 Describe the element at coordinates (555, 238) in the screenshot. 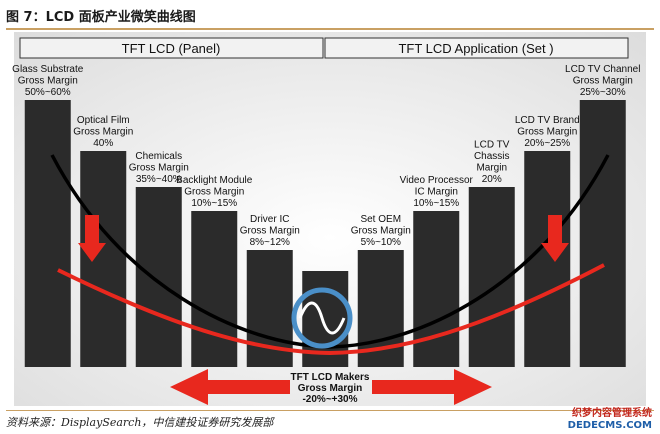

I see `right-down-arrow` at that location.